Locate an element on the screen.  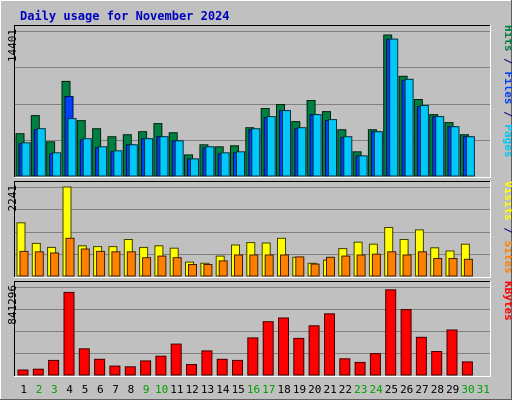
x-tick-label: 15 is located at coordinates (238, 389).